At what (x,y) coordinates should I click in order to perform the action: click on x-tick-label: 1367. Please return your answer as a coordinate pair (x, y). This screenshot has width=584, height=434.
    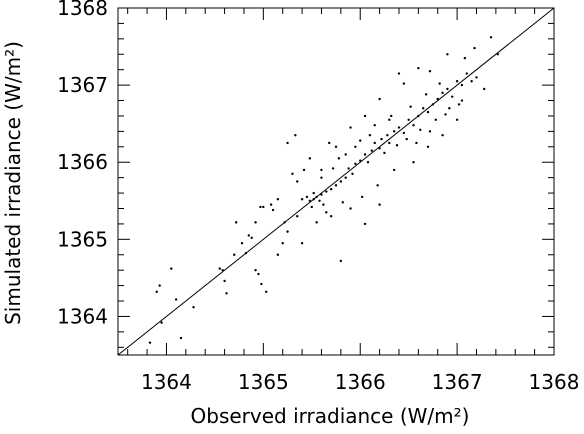
    Looking at the image, I should click on (457, 382).